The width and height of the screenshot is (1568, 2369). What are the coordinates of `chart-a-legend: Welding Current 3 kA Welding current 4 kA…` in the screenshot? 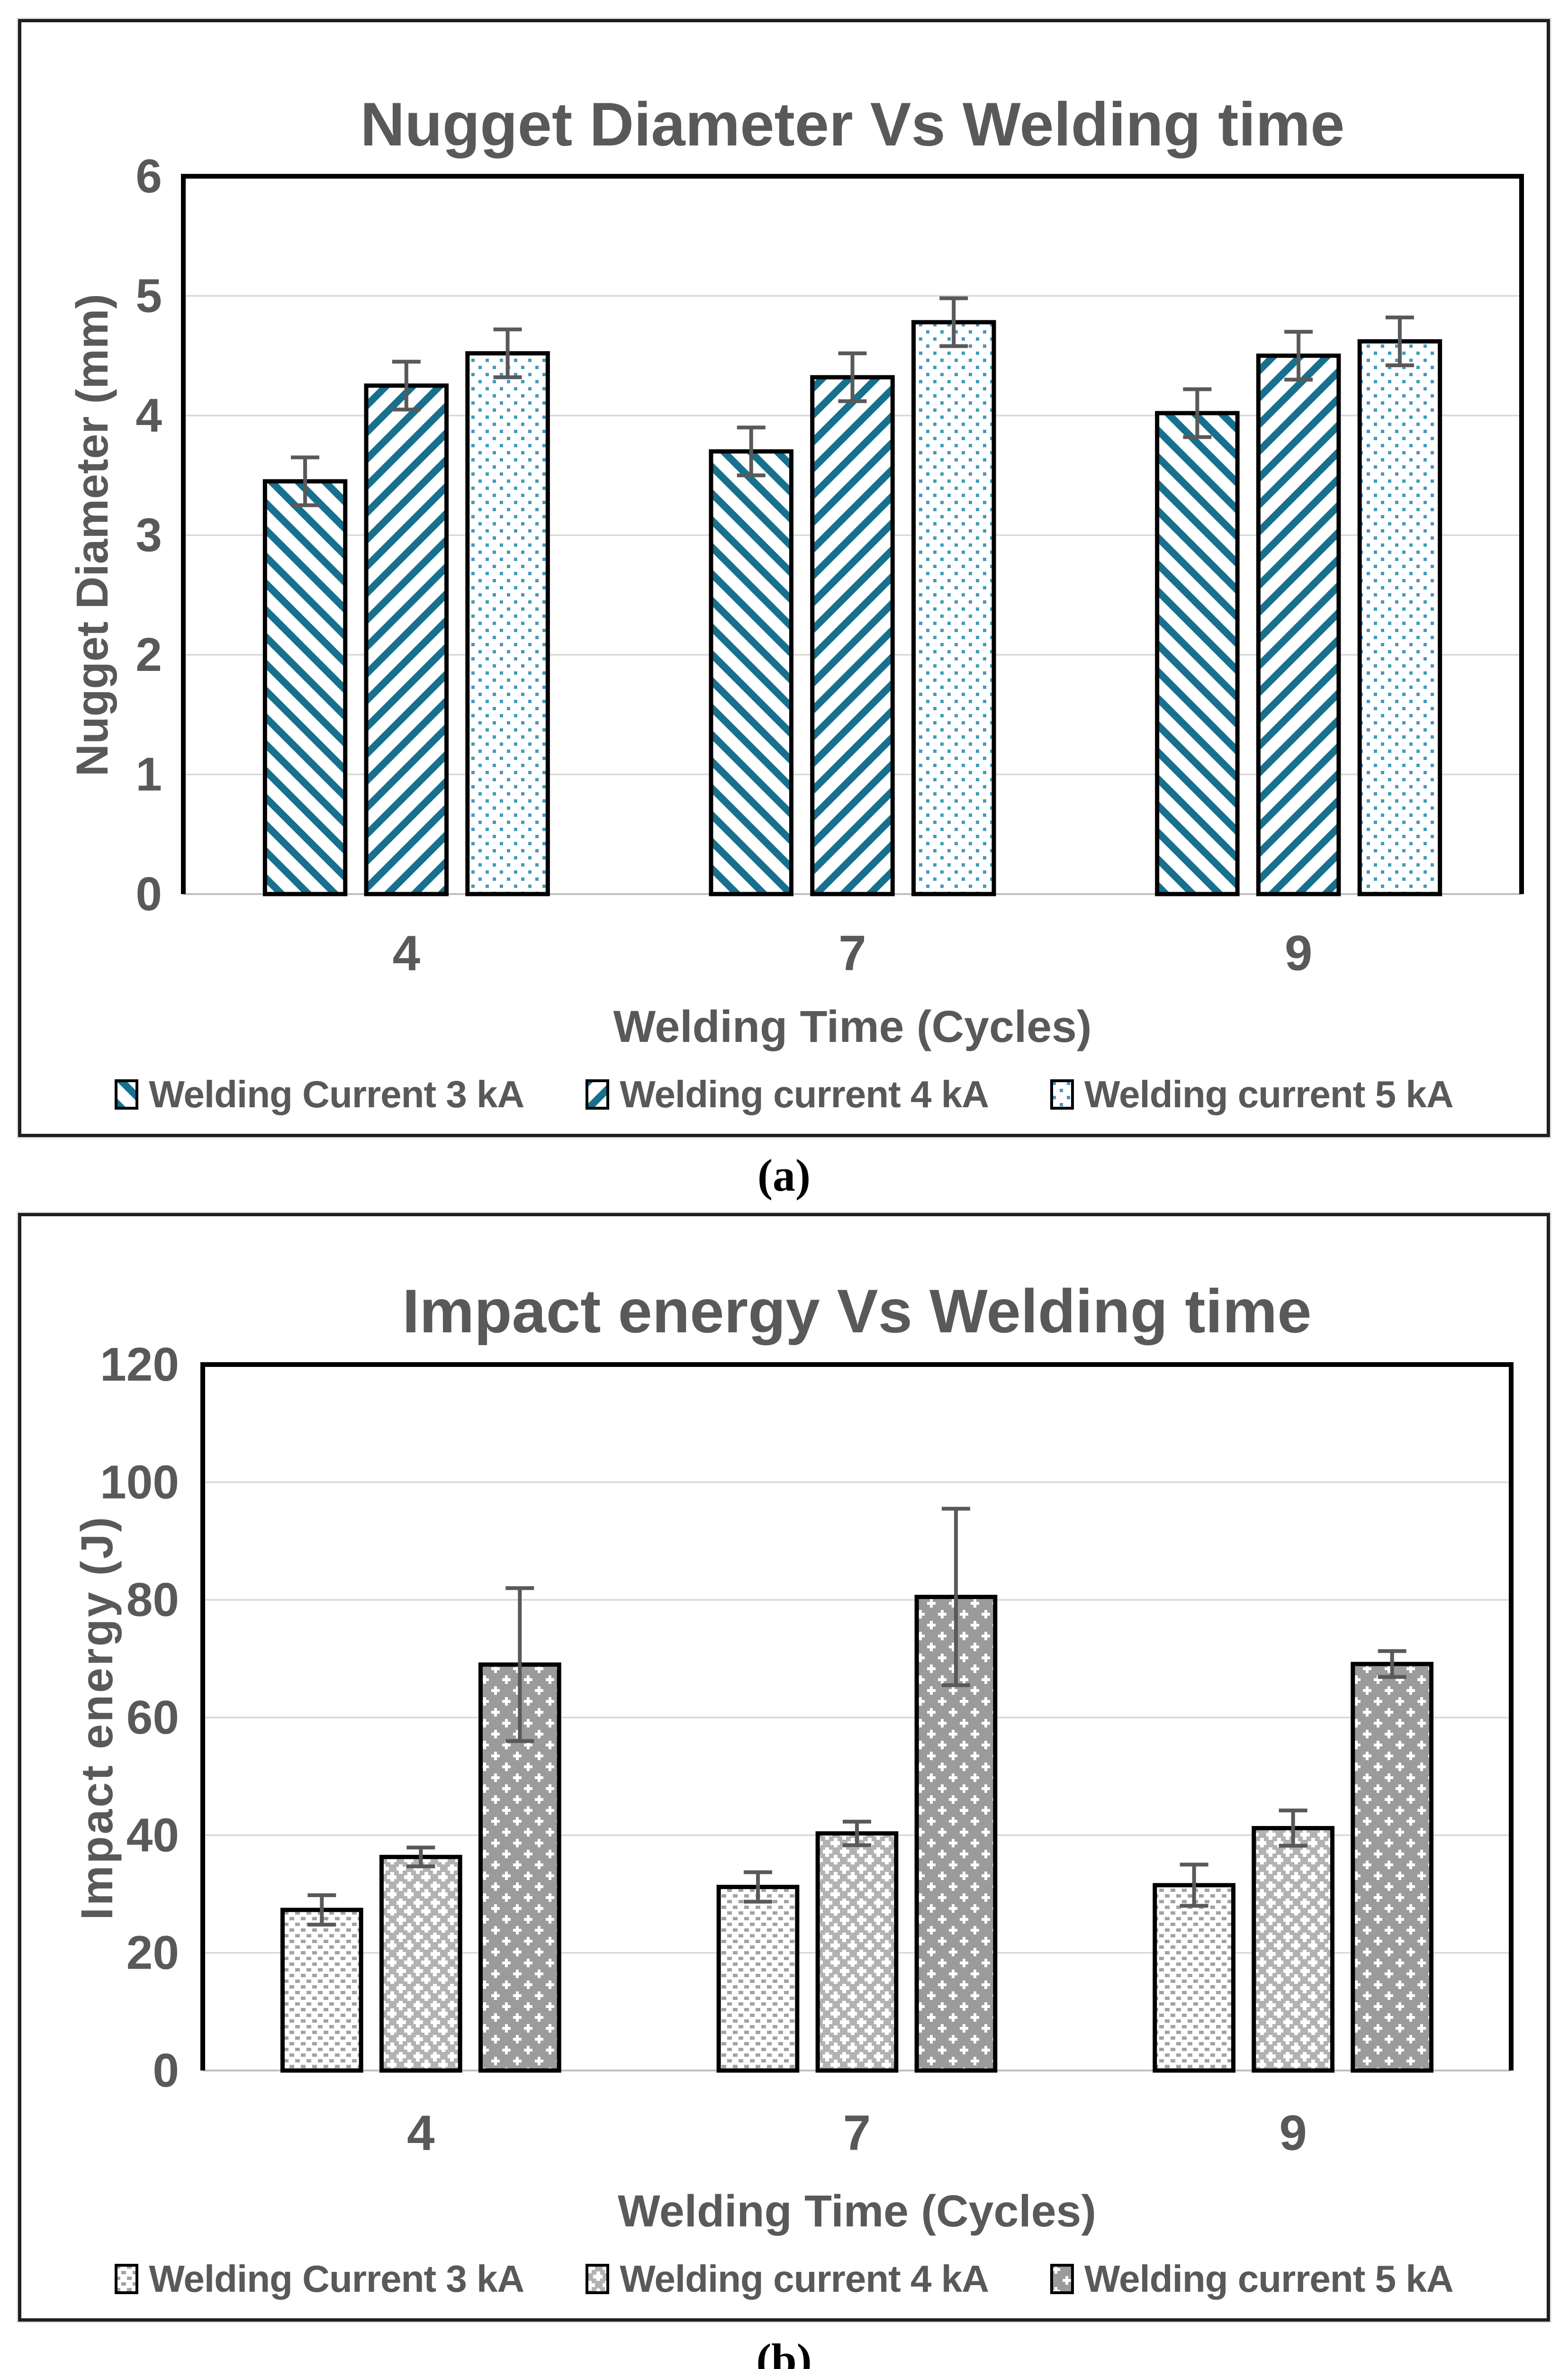 It's located at (784, 1094).